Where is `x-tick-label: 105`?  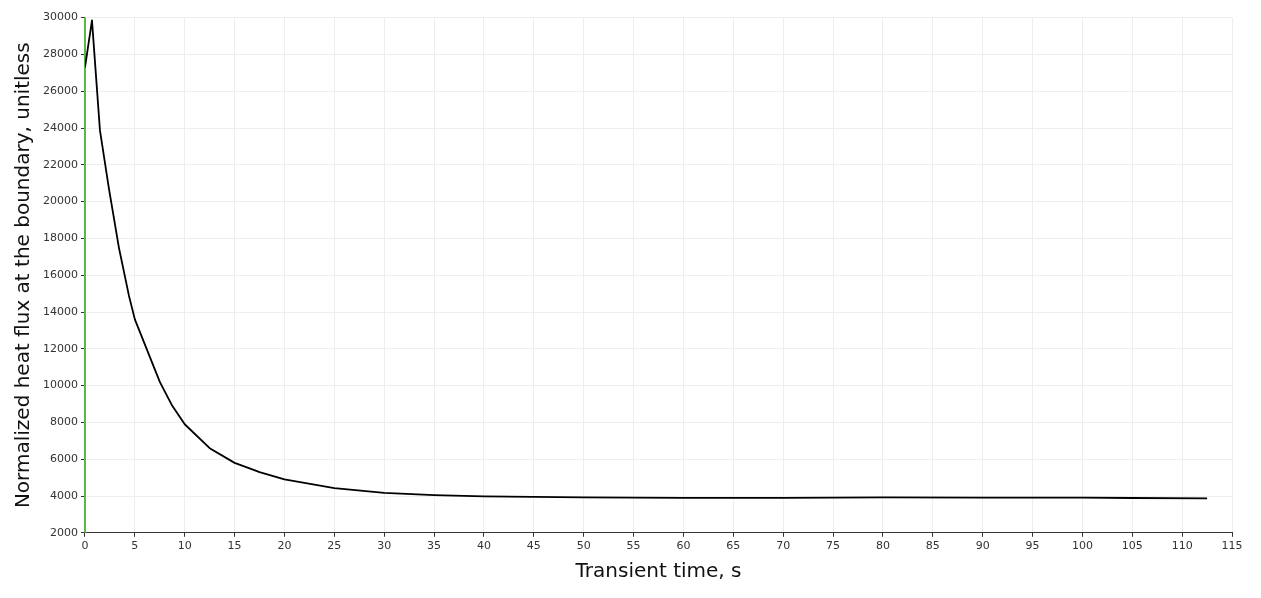 x-tick-label: 105 is located at coordinates (1132, 546).